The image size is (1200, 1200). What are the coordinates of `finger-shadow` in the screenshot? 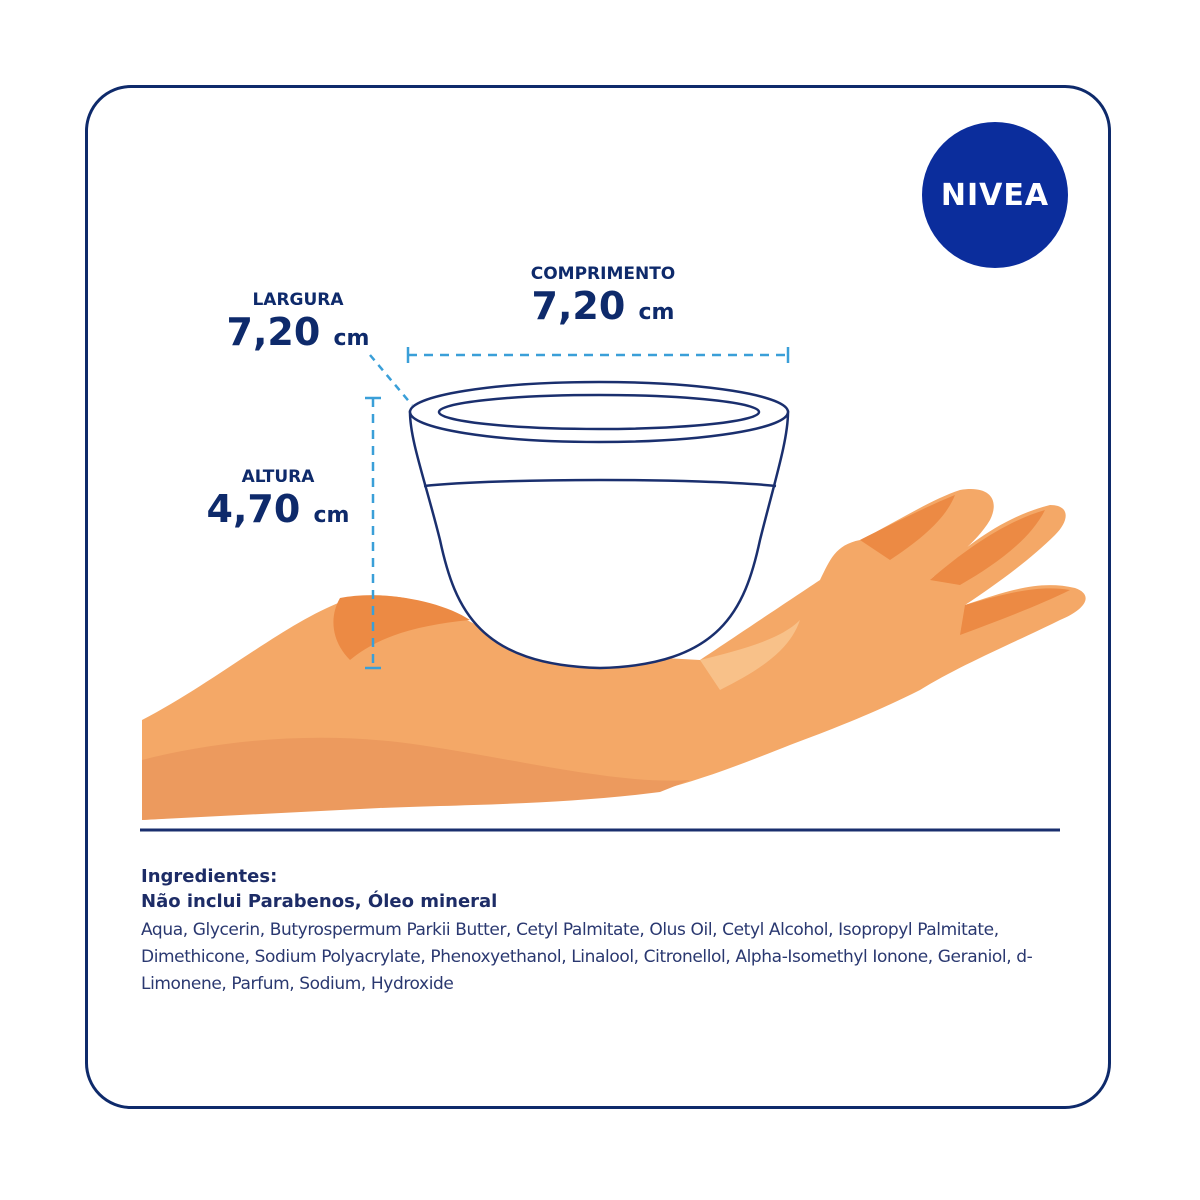 It's located at (907, 527).